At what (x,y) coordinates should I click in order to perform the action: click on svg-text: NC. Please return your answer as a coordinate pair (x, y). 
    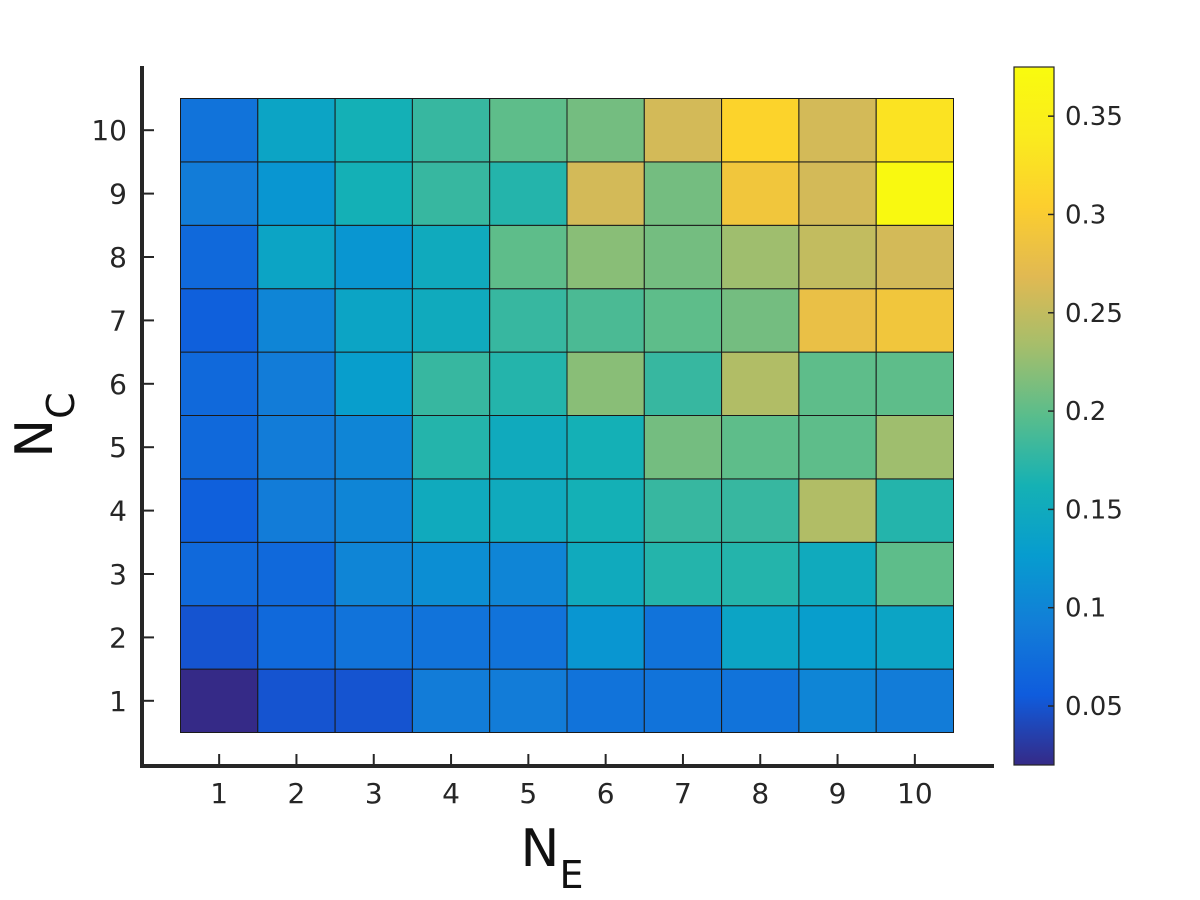
    Looking at the image, I should click on (44, 424).